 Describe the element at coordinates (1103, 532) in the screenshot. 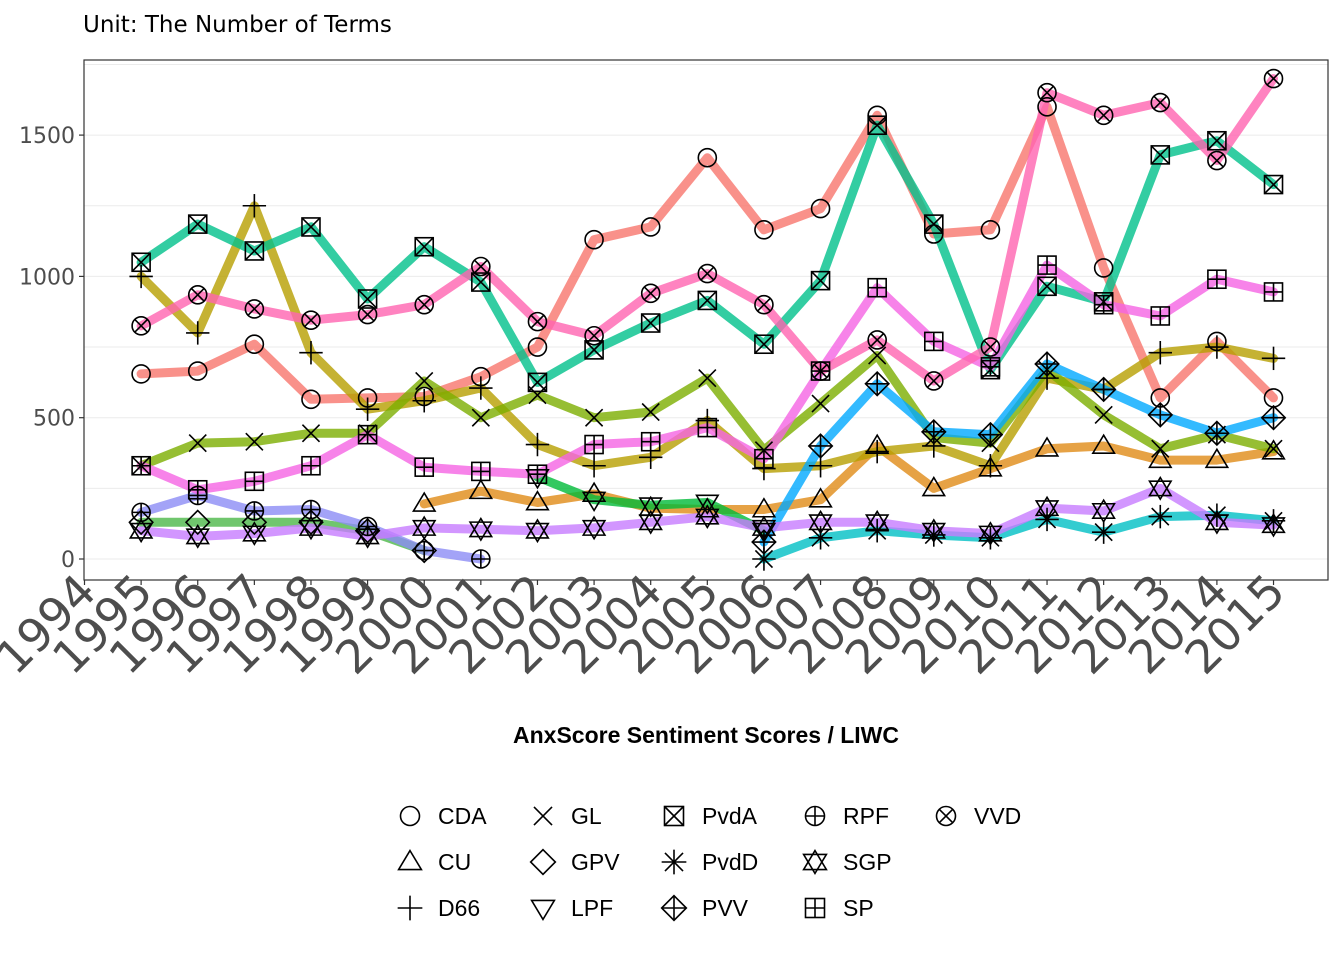

I see `data-point-pvdd` at that location.